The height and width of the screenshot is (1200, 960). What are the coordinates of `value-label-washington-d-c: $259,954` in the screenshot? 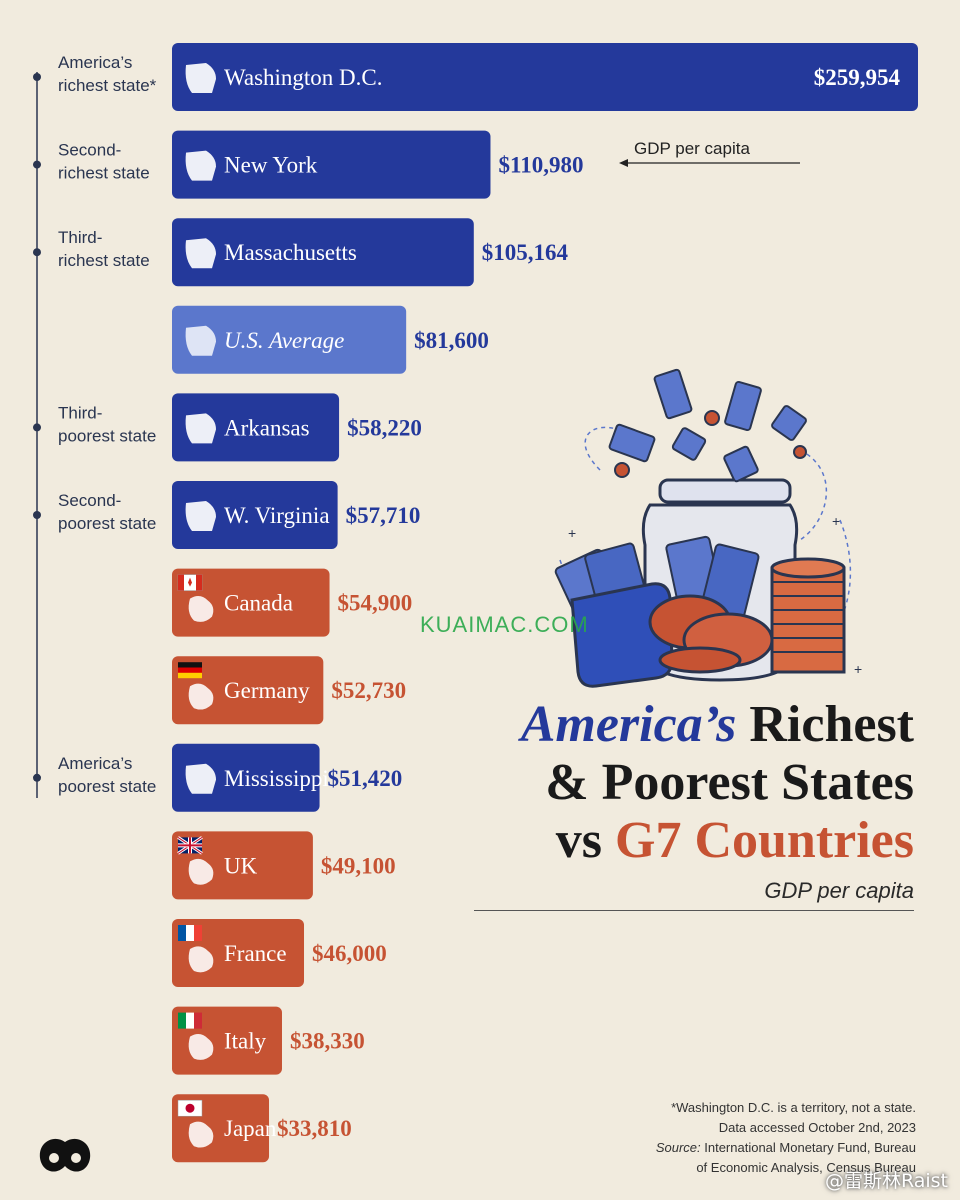 It's located at (857, 77).